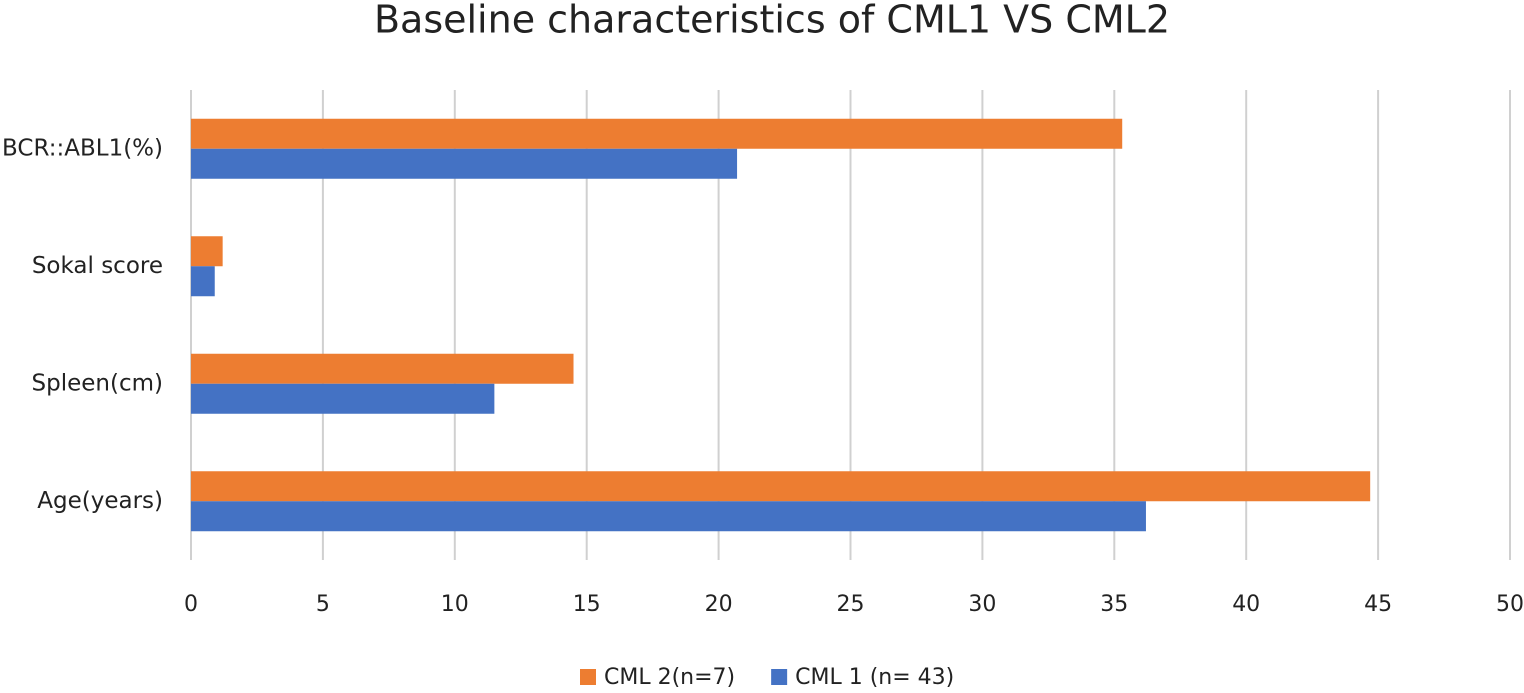 The height and width of the screenshot is (693, 1524). I want to click on x-tick-label: 35, so click(1114, 604).